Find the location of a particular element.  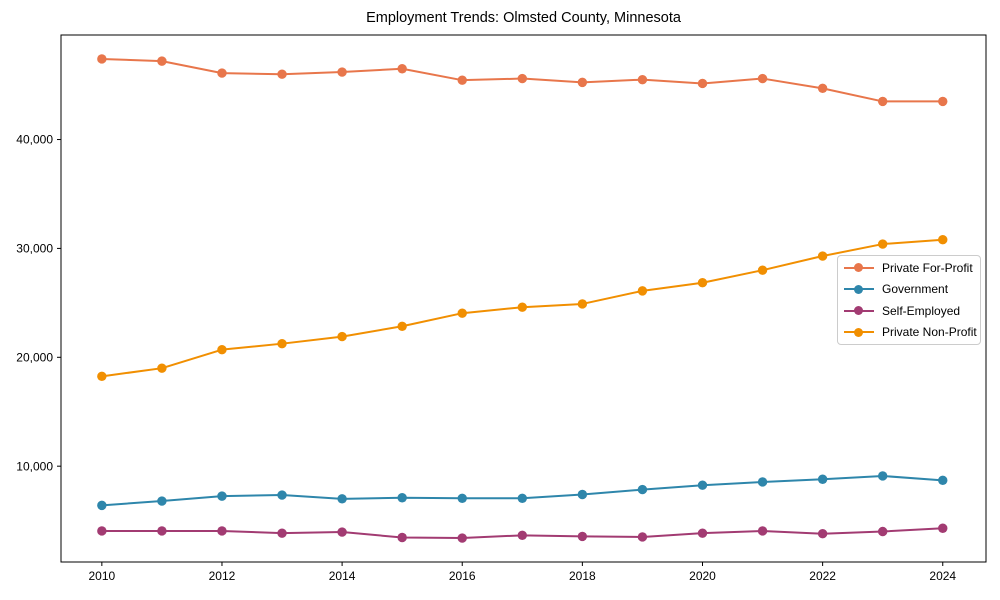

x-tick-label: 2024 is located at coordinates (942, 576).